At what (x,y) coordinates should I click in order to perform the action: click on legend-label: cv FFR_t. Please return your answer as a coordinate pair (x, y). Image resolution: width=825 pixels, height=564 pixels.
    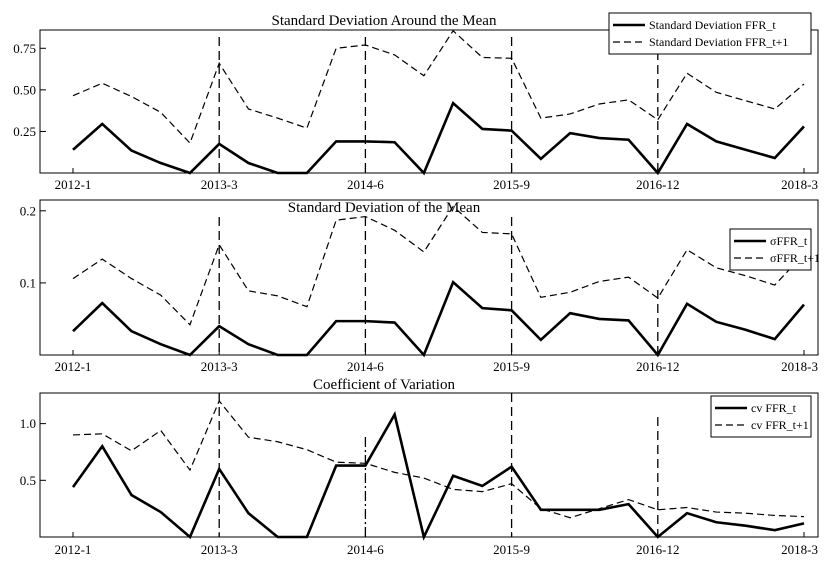
    Looking at the image, I should click on (774, 408).